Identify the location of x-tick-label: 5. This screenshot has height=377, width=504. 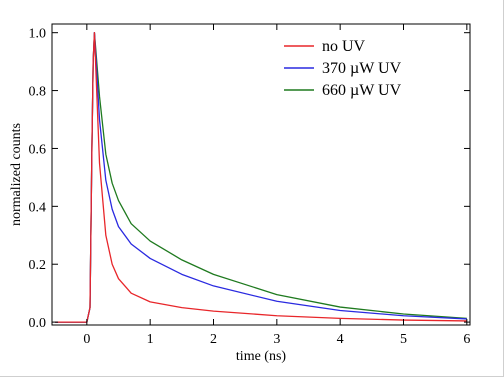
(403, 339).